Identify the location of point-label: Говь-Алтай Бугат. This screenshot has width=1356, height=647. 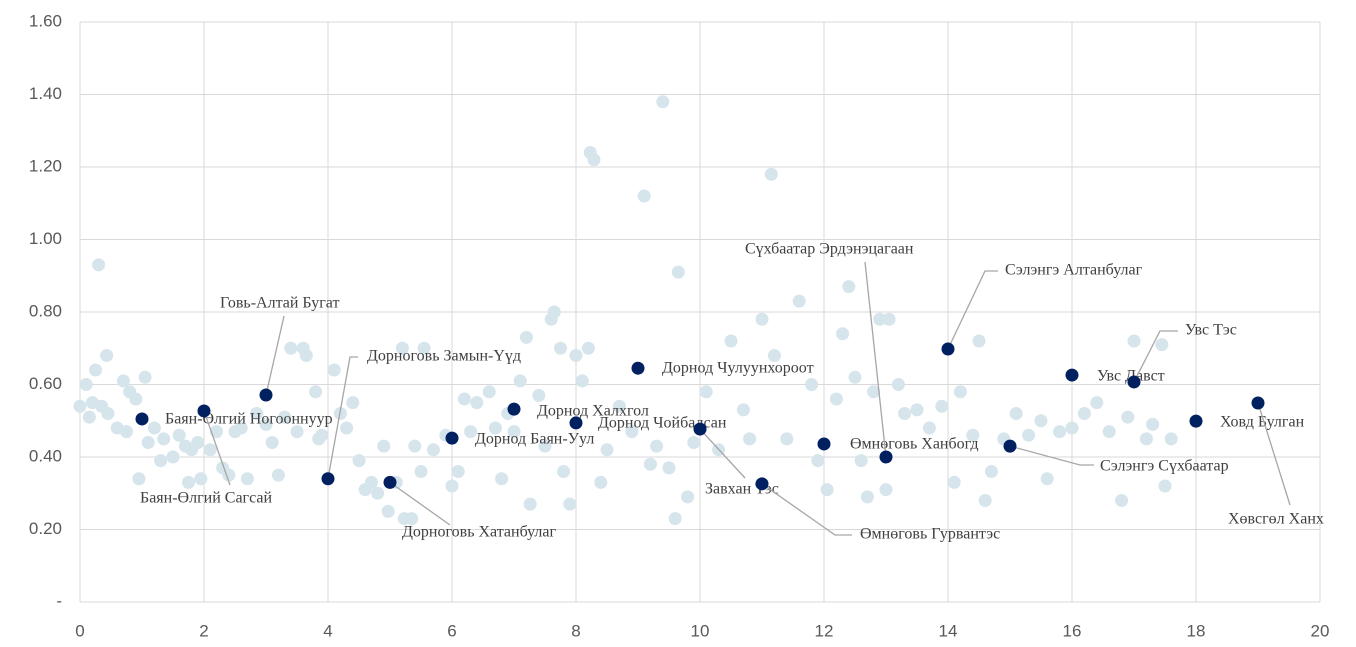
(279, 303).